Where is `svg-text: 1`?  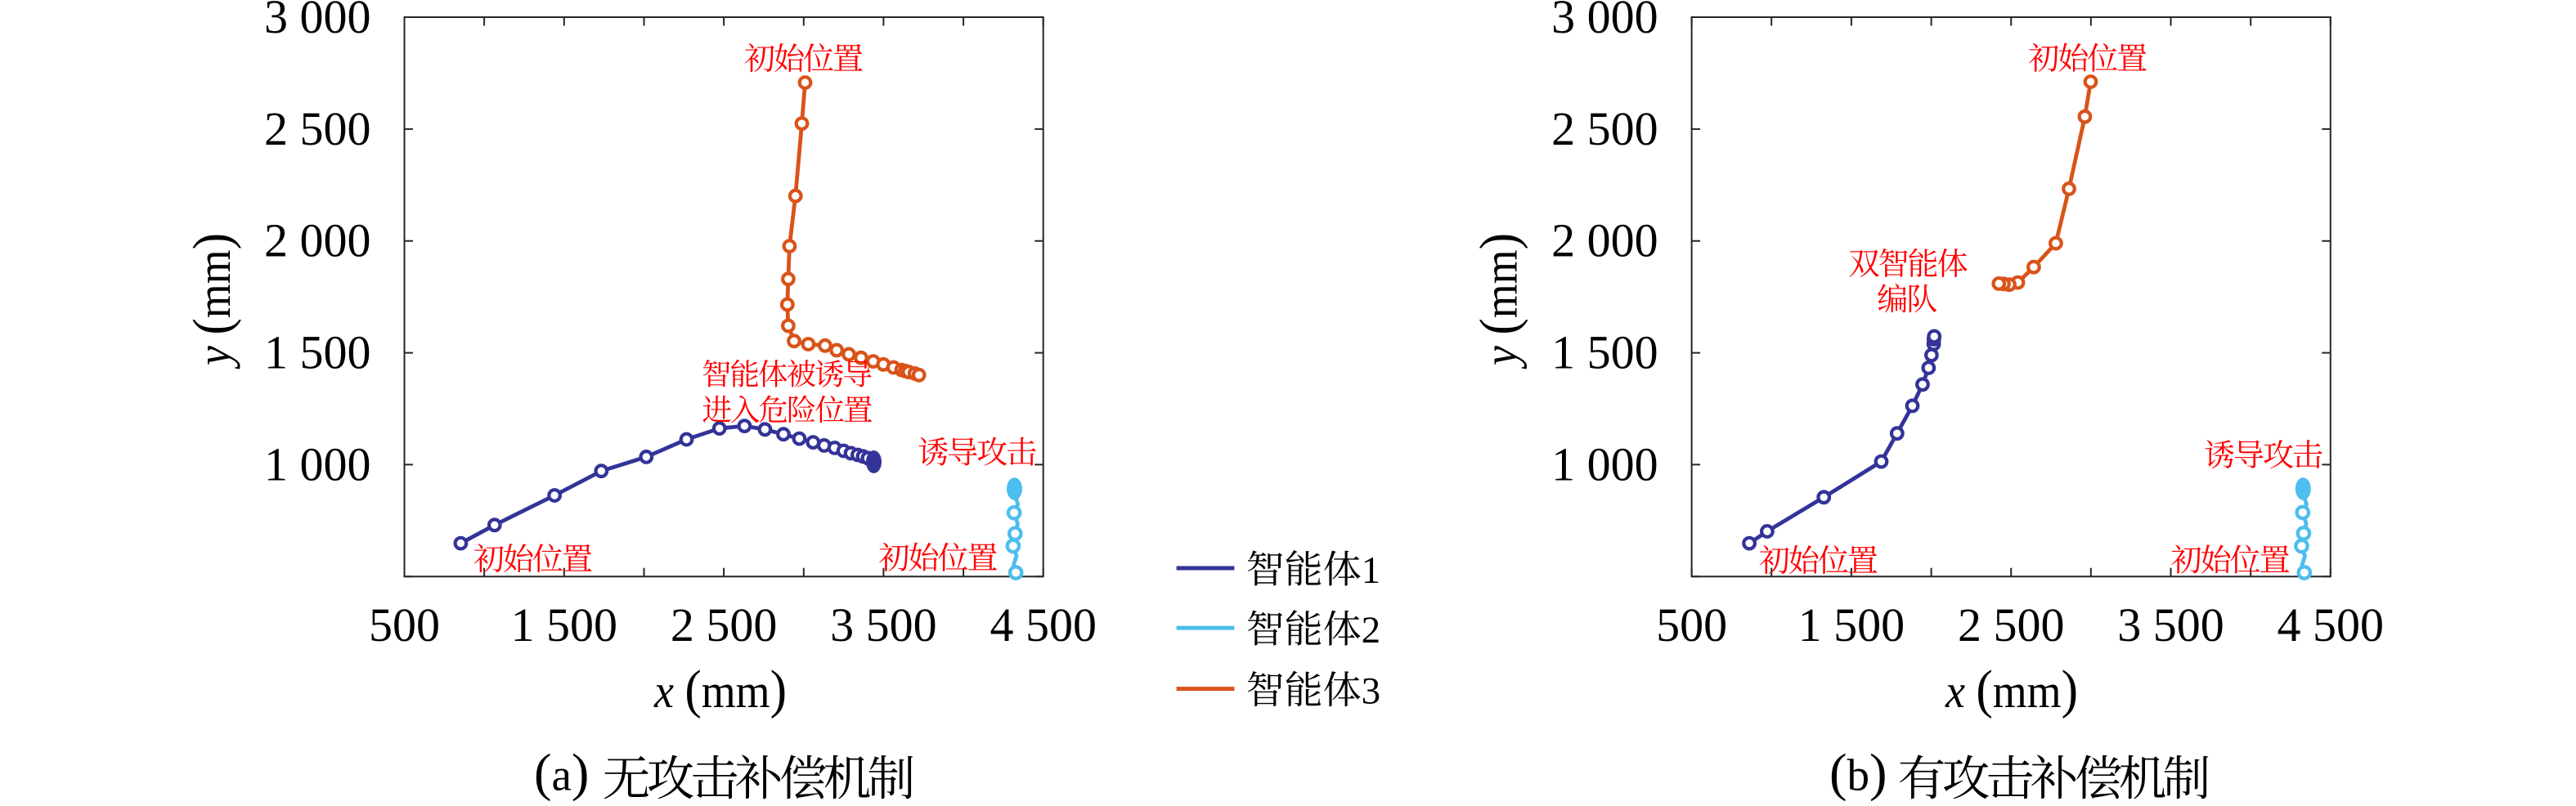
svg-text: 1 is located at coordinates (1371, 571).